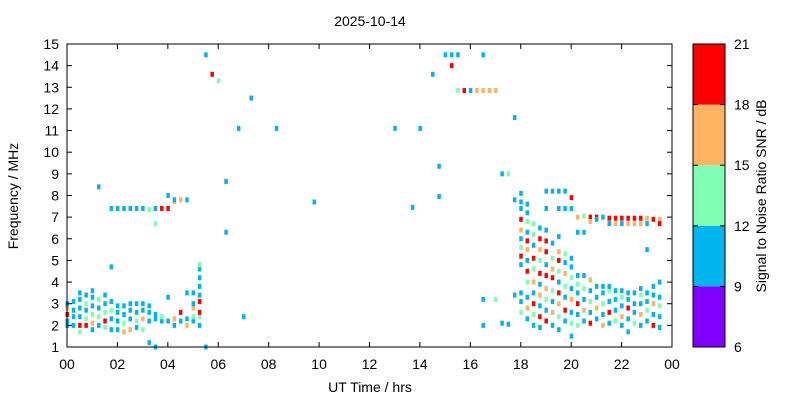  What do you see at coordinates (218, 364) in the screenshot?
I see `x-tick-label: 06` at bounding box center [218, 364].